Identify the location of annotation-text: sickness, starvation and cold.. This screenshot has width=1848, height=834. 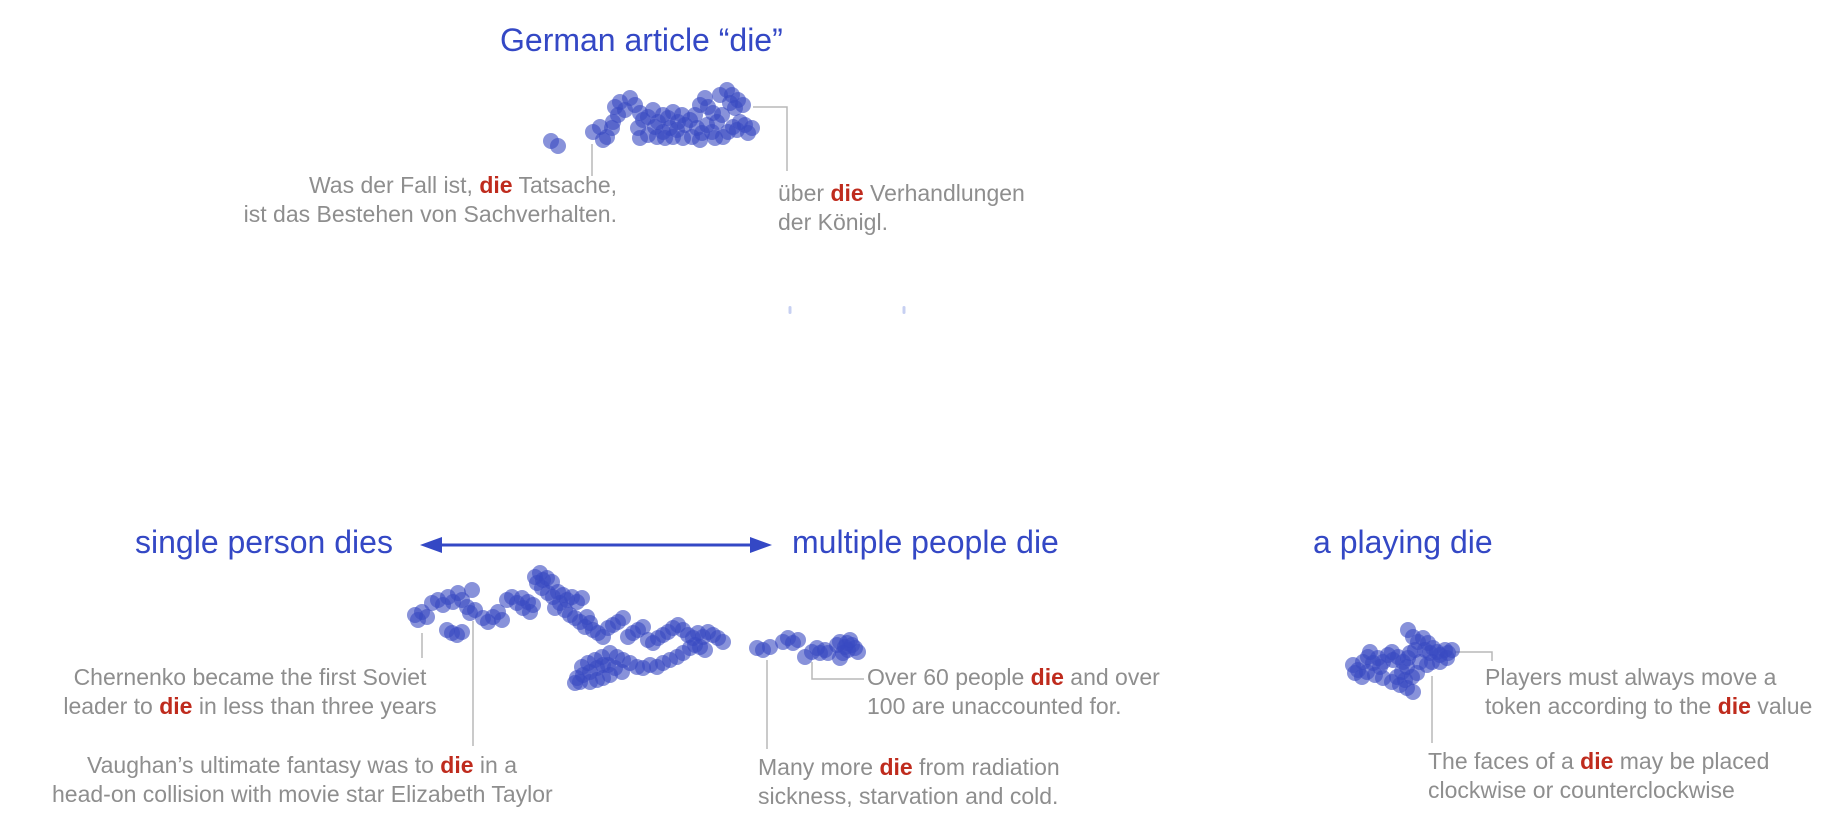
(908, 796).